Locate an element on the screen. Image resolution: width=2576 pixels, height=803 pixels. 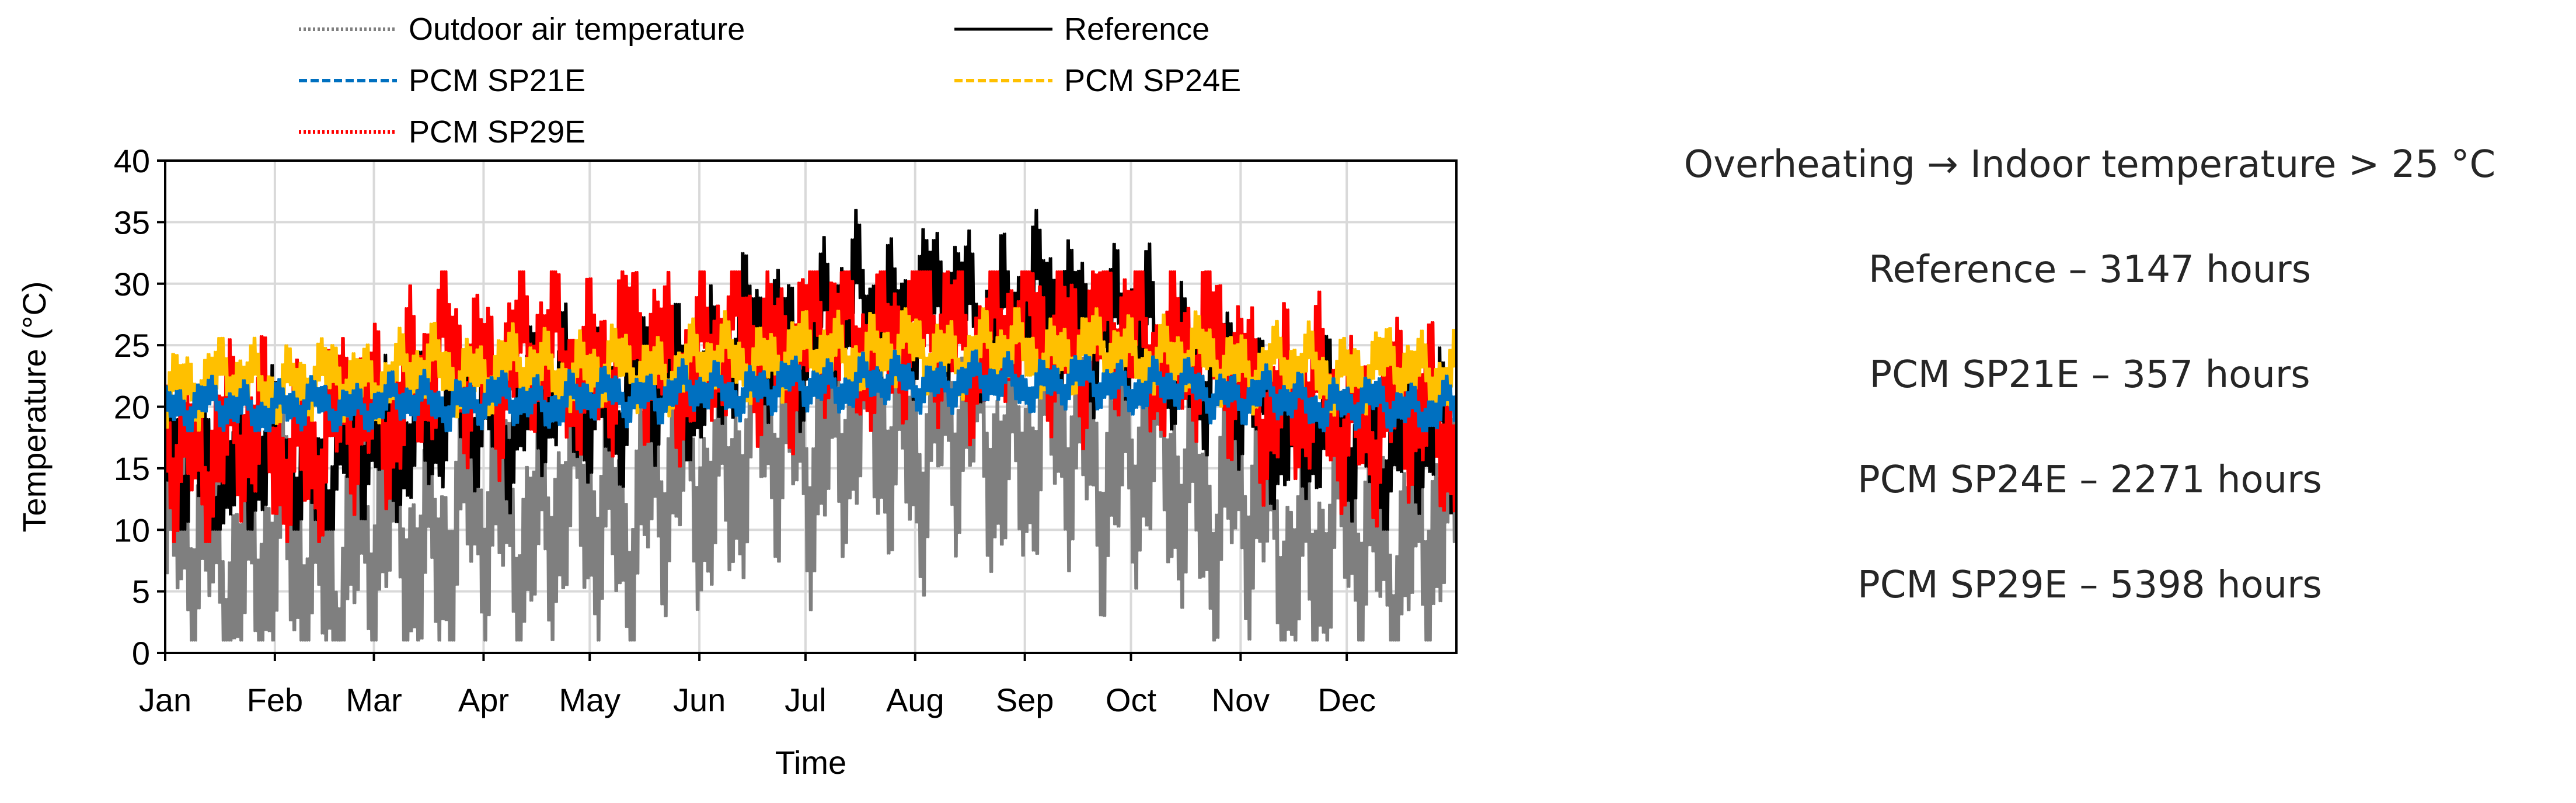
y-tick-label: 5 is located at coordinates (141, 591).